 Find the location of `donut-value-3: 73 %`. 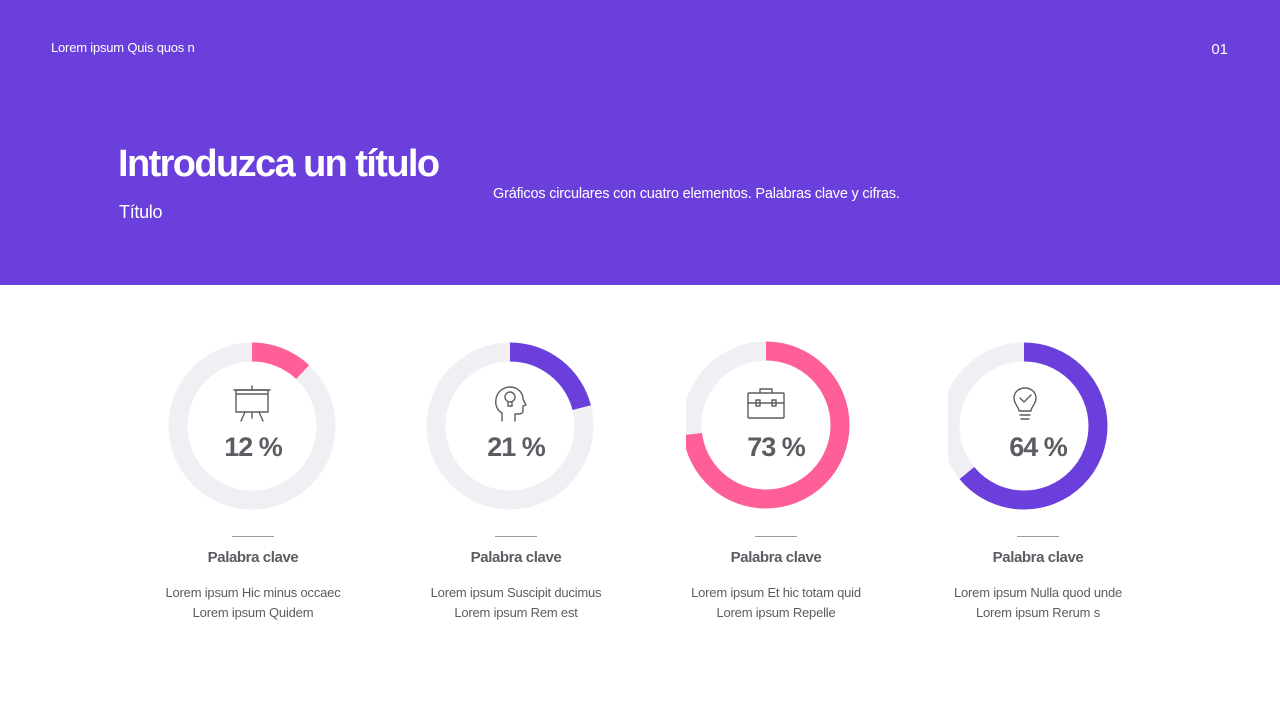

donut-value-3: 73 % is located at coordinates (776, 447).